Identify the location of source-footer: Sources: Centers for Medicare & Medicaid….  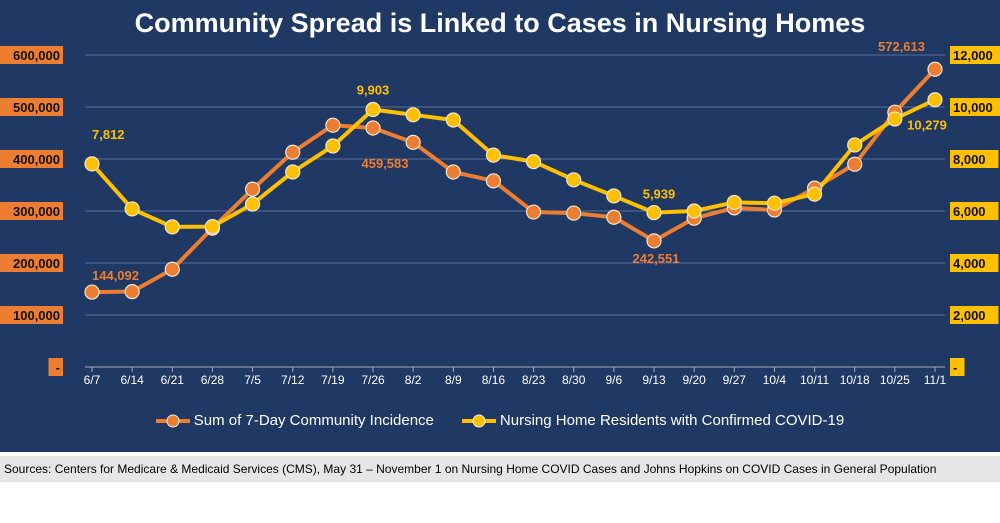
(500, 469).